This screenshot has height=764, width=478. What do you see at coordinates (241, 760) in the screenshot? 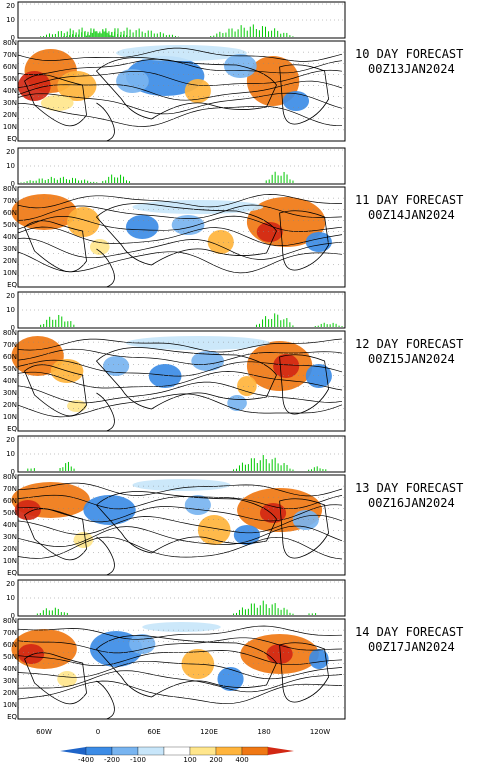
I see `colorbar-tick-label: 400` at bounding box center [241, 760].